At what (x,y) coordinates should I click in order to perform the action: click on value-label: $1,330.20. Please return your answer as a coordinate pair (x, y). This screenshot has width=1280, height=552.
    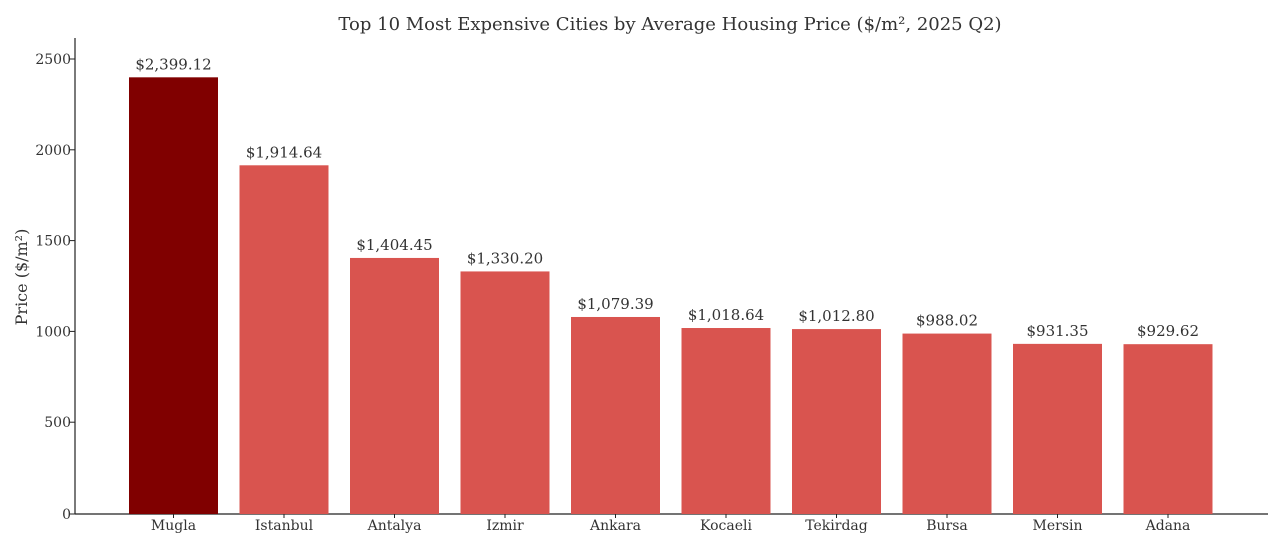
    Looking at the image, I should click on (505, 258).